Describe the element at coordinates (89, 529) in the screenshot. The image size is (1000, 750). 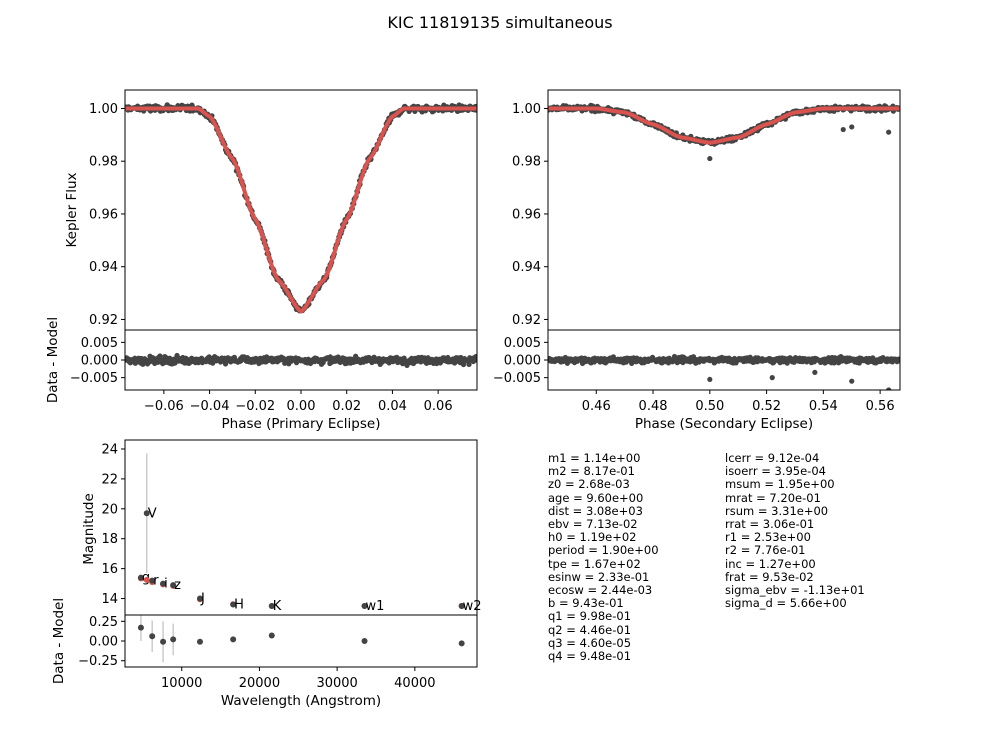
I see `y-axis-label: Magnitude` at that location.